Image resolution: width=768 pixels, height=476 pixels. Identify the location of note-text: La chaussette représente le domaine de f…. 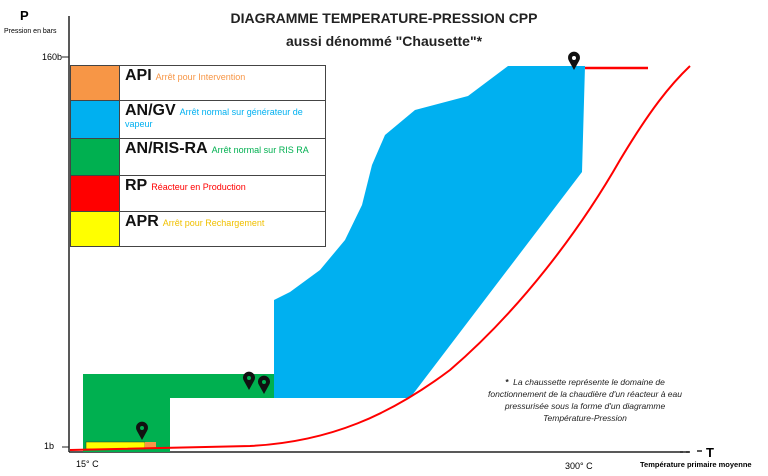
(585, 400).